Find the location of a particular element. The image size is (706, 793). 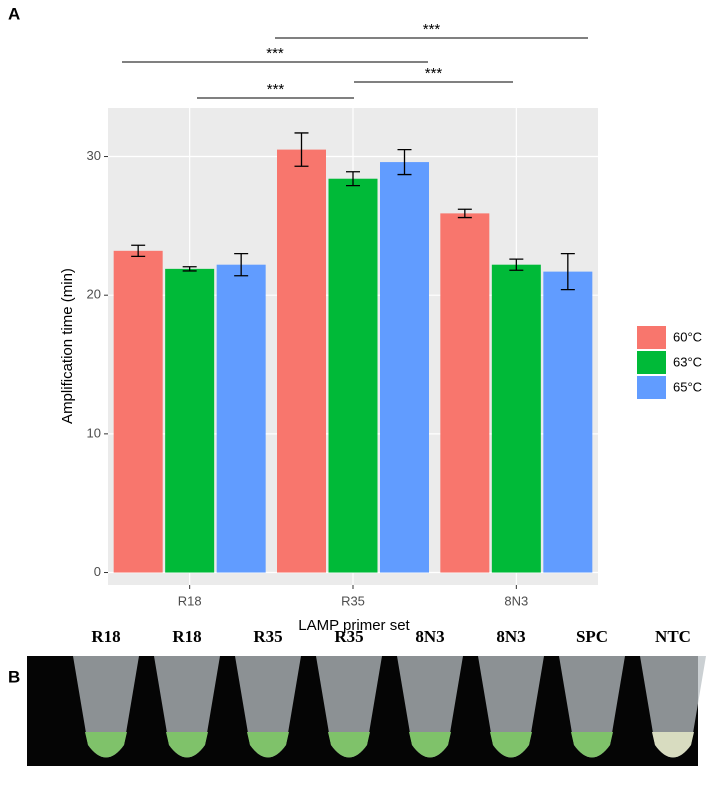

panel-label: B is located at coordinates (14, 676).